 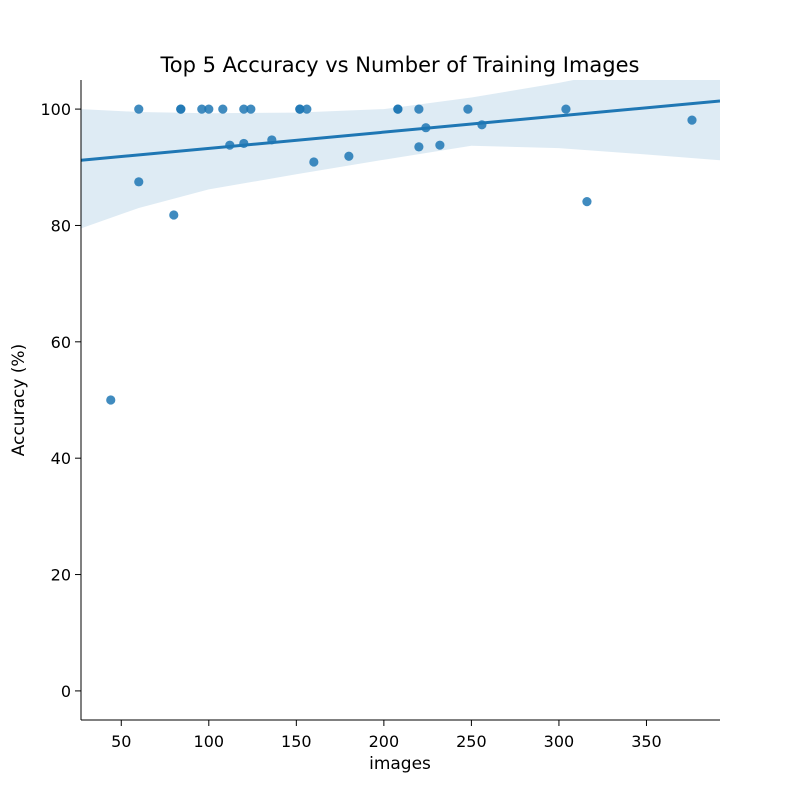 What do you see at coordinates (646, 741) in the screenshot?
I see `x-tick-label: 350` at bounding box center [646, 741].